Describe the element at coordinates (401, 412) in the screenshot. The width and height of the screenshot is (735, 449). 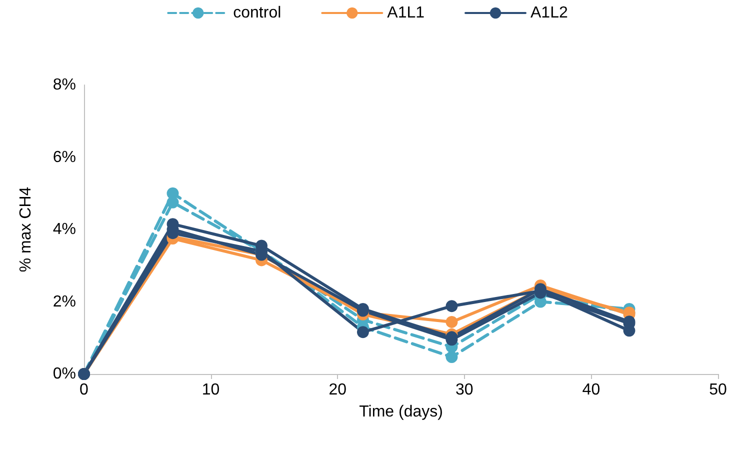
I see `x-axis-title: Time (days)` at that location.